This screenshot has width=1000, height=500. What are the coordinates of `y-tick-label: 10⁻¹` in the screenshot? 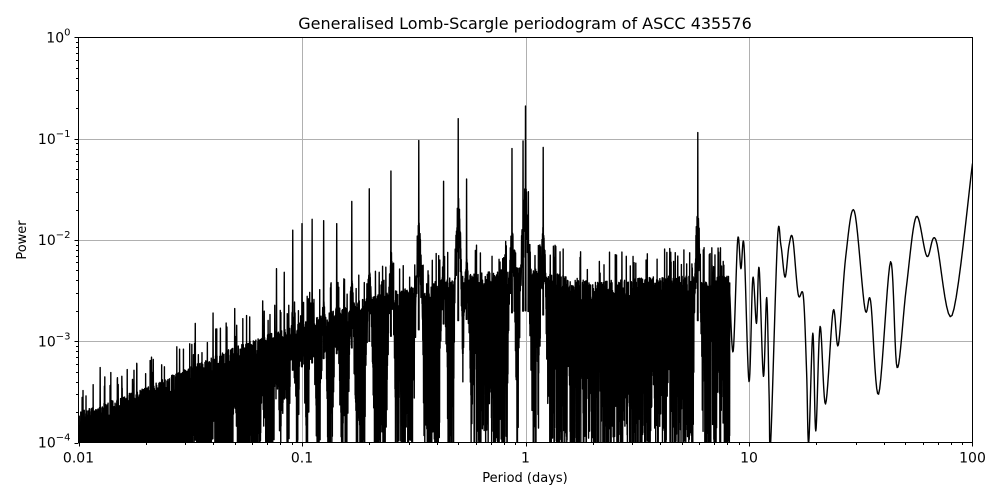 It's located at (54, 138).